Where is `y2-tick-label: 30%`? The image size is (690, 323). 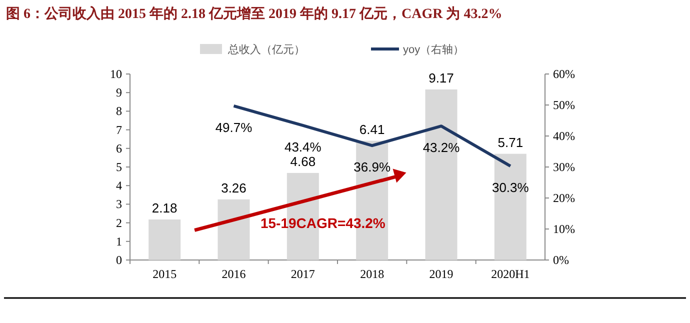 y2-tick-label: 30% is located at coordinates (564, 167).